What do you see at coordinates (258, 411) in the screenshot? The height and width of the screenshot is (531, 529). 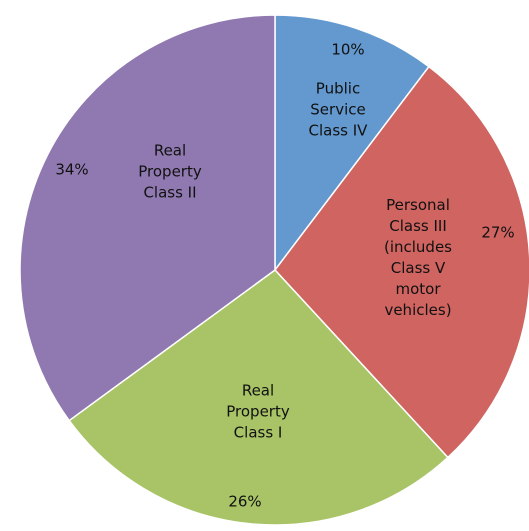 I see `slice-name: Real Property Class I` at bounding box center [258, 411].